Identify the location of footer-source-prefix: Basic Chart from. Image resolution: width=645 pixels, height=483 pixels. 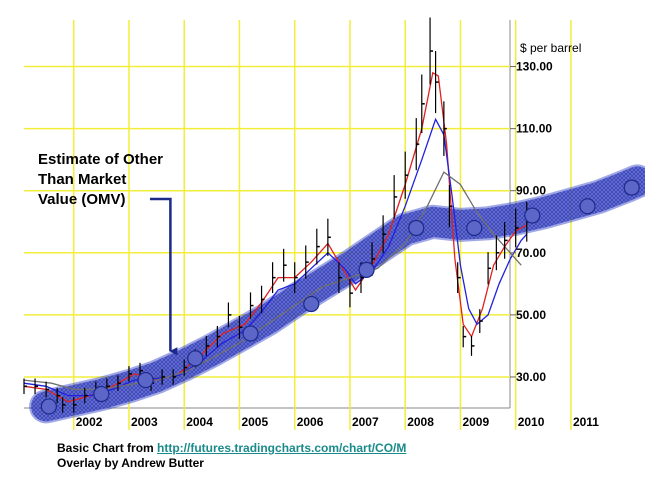
(107, 448).